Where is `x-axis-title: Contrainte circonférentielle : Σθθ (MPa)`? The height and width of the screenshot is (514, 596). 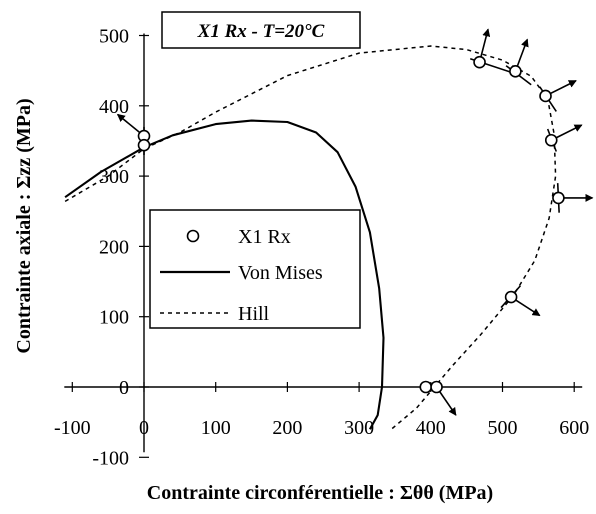
x-axis-title: Contrainte circonférentielle : Σθθ (MPa) is located at coordinates (320, 493).